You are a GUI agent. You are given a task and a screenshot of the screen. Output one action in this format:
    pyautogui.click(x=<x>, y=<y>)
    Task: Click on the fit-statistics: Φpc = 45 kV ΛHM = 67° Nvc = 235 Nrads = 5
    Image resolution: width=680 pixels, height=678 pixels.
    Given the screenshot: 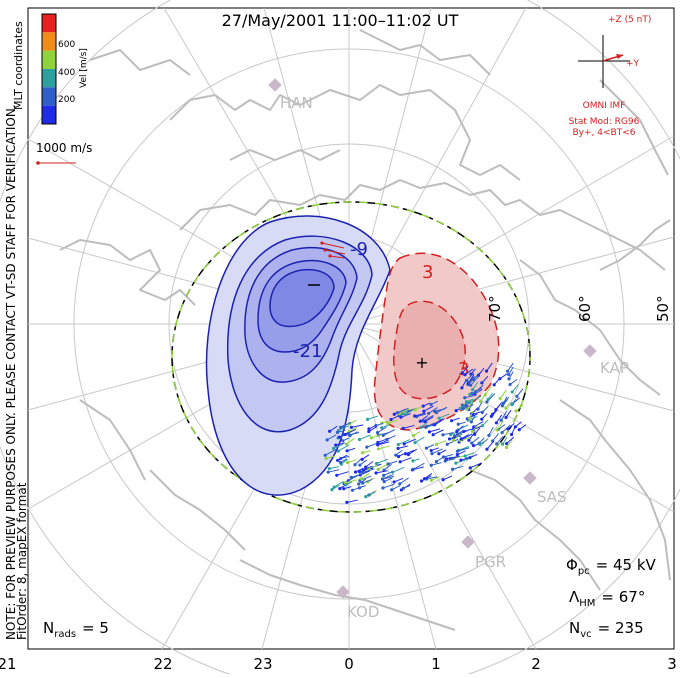 What is the action you would take?
    pyautogui.click(x=350, y=598)
    